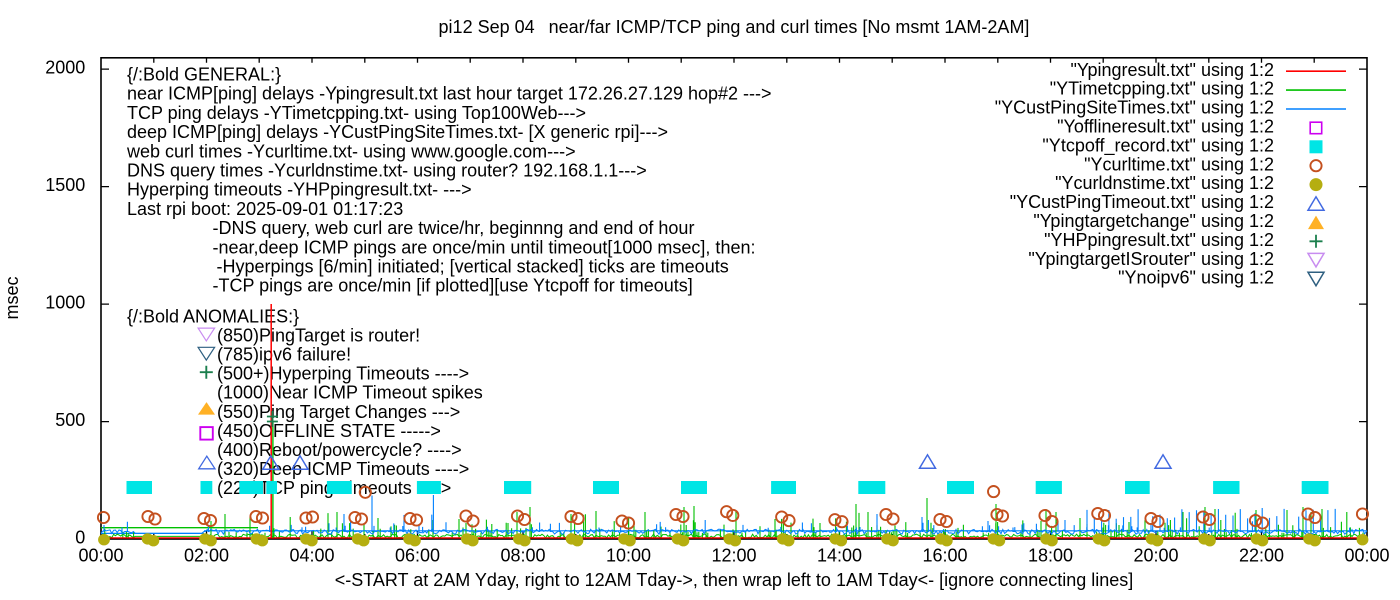  I want to click on svg-text: 08:00, so click(522, 556).